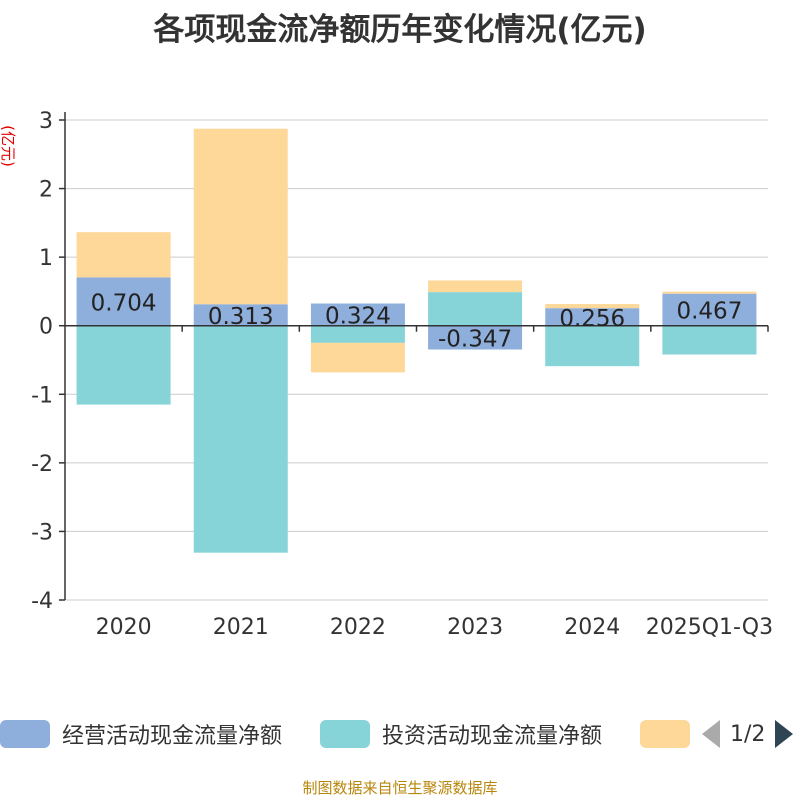  I want to click on y-tick-label: 1, so click(46, 258).